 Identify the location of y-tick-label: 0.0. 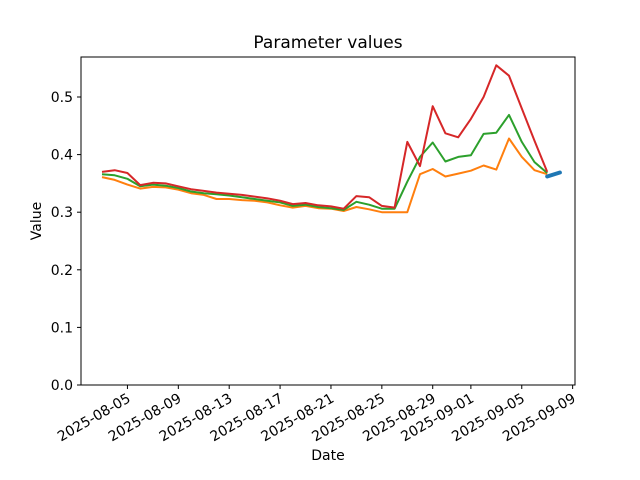
(62, 386).